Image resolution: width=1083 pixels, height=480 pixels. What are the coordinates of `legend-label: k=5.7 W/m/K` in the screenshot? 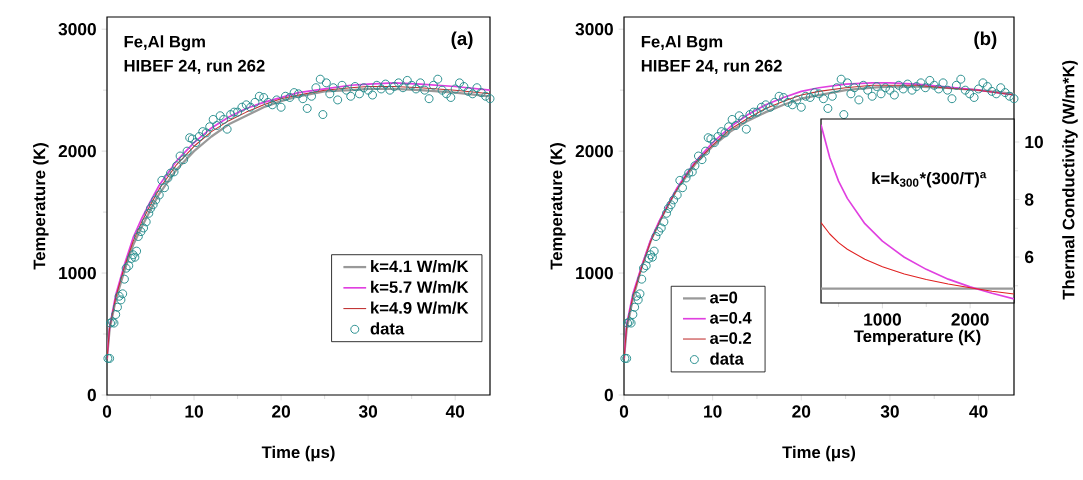 It's located at (420, 287).